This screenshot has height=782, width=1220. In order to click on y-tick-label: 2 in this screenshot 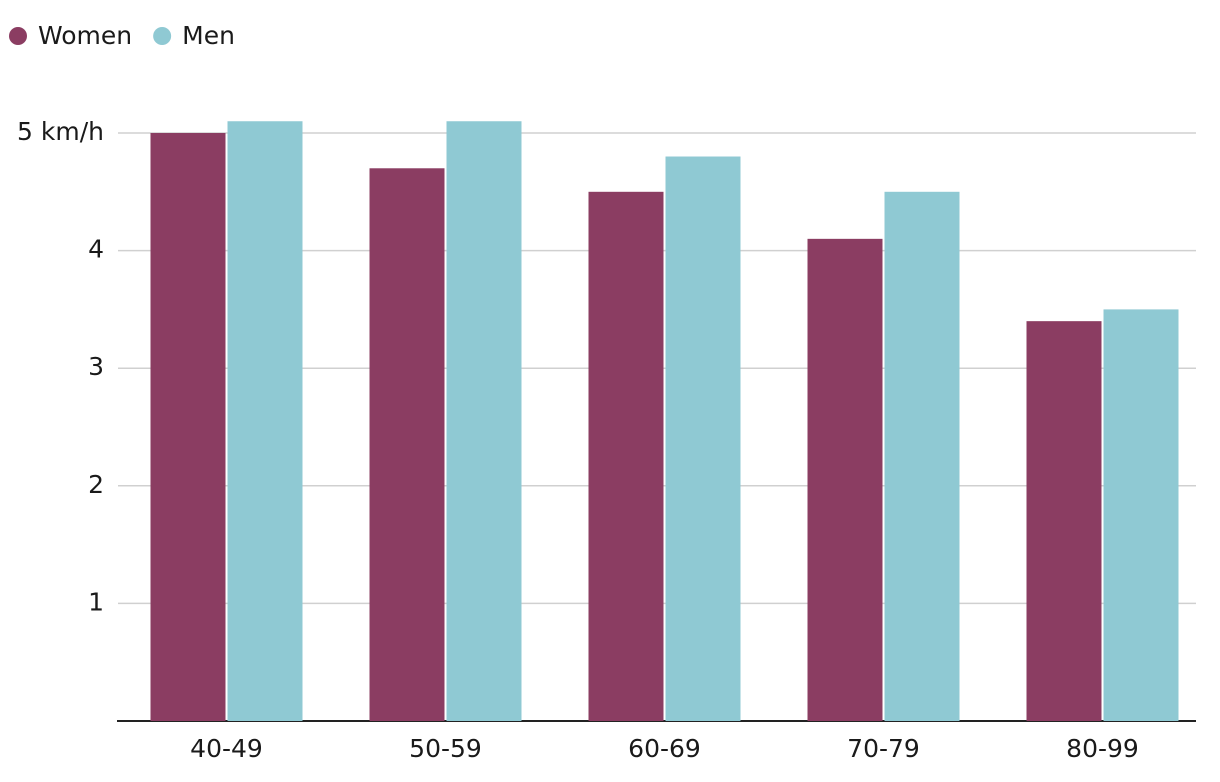, I will do `click(96, 484)`.